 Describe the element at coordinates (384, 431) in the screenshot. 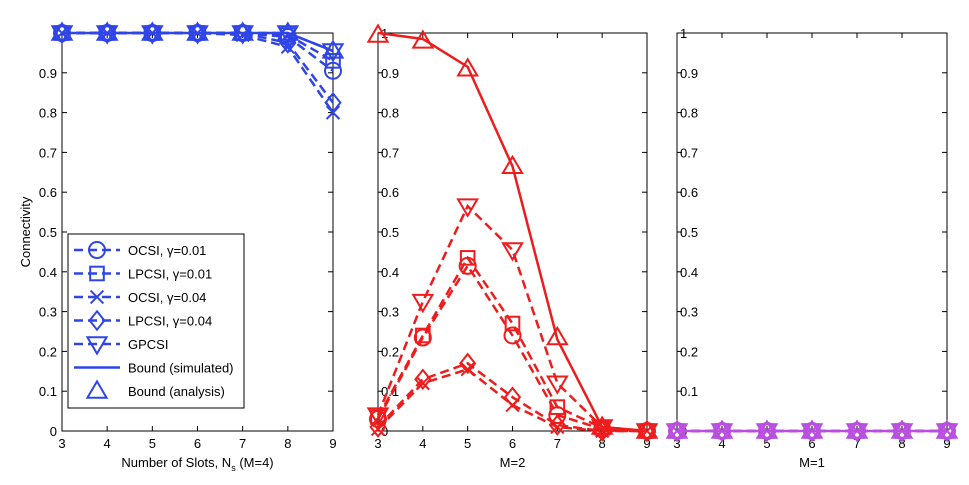

I see `y-tick-label: 0` at that location.